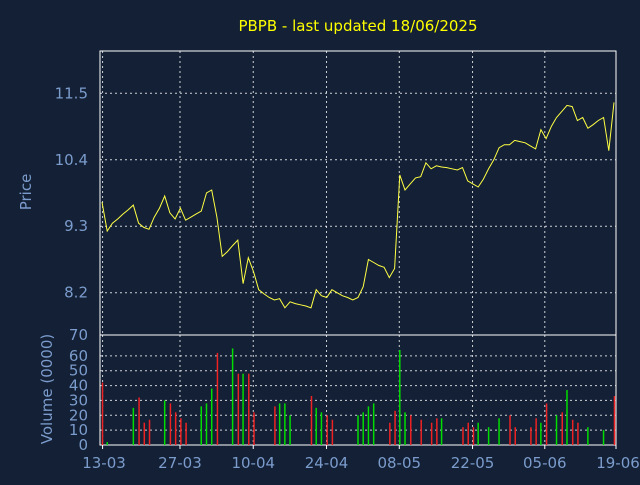 This screenshot has width=640, height=485. I want to click on volume-tick-label: 70, so click(78, 335).